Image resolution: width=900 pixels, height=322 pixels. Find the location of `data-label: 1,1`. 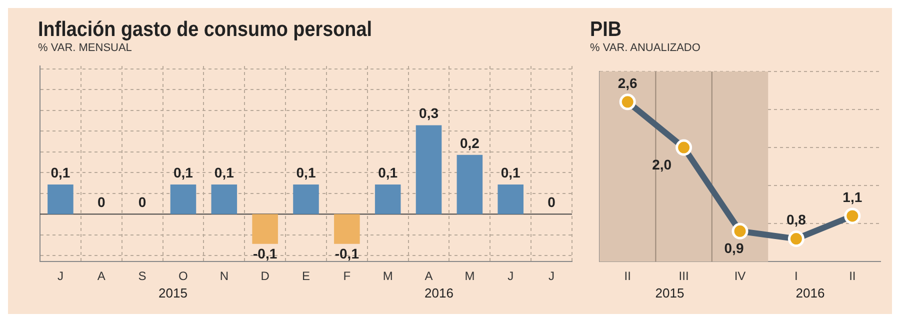

data-label: 1,1 is located at coordinates (852, 196).